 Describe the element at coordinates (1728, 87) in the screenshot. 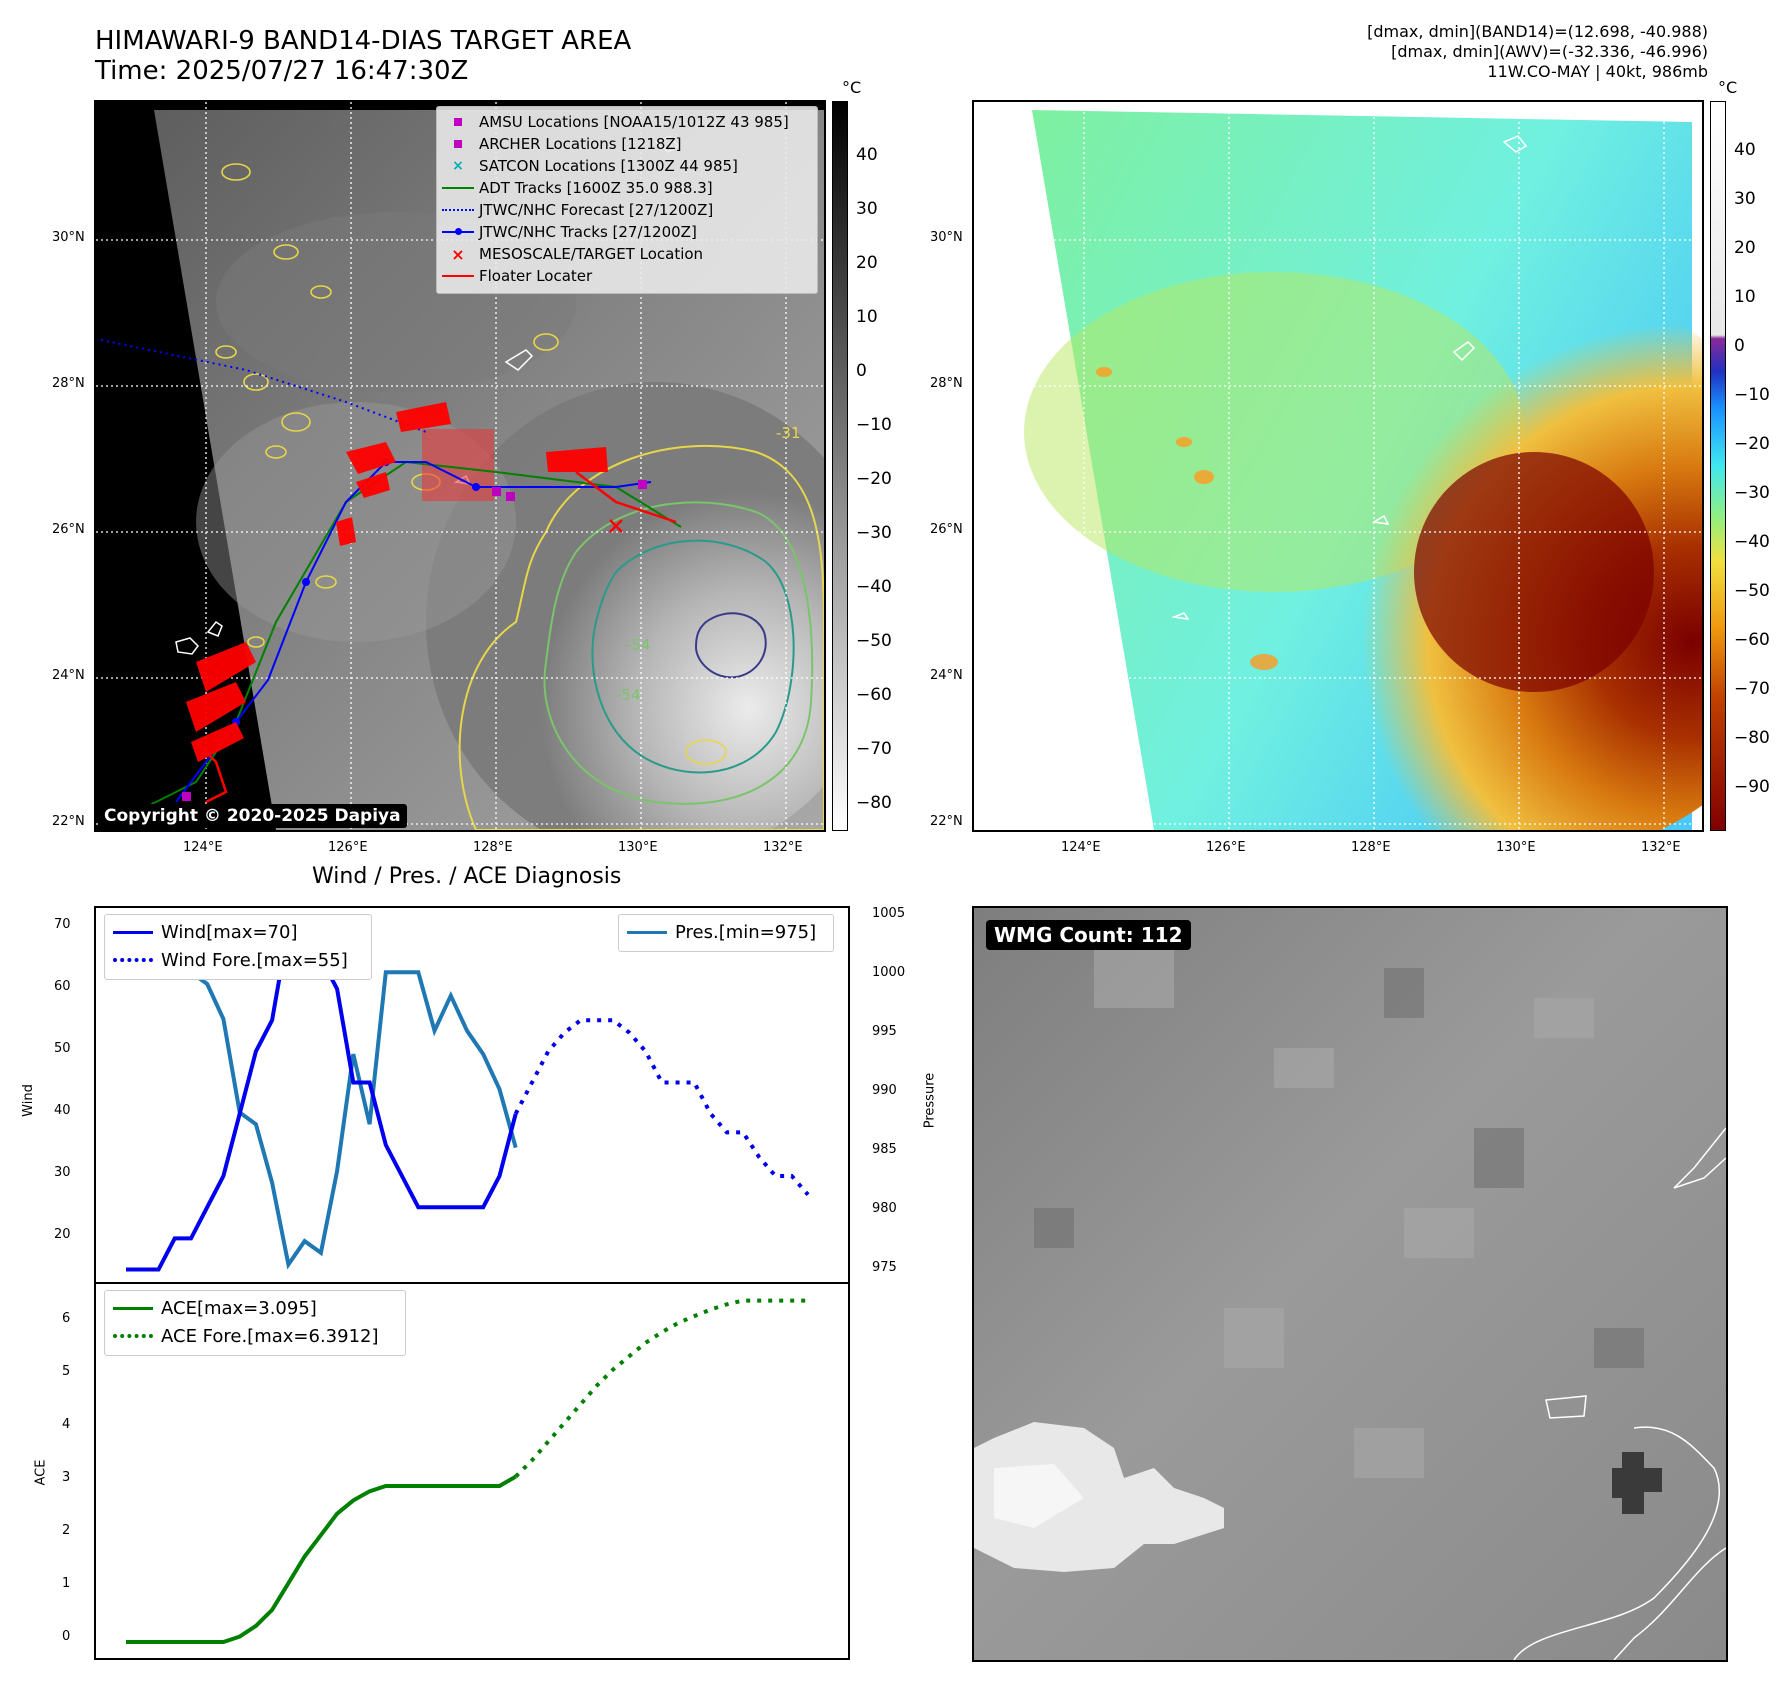

I see `color-colorbar-unit: °C` at that location.